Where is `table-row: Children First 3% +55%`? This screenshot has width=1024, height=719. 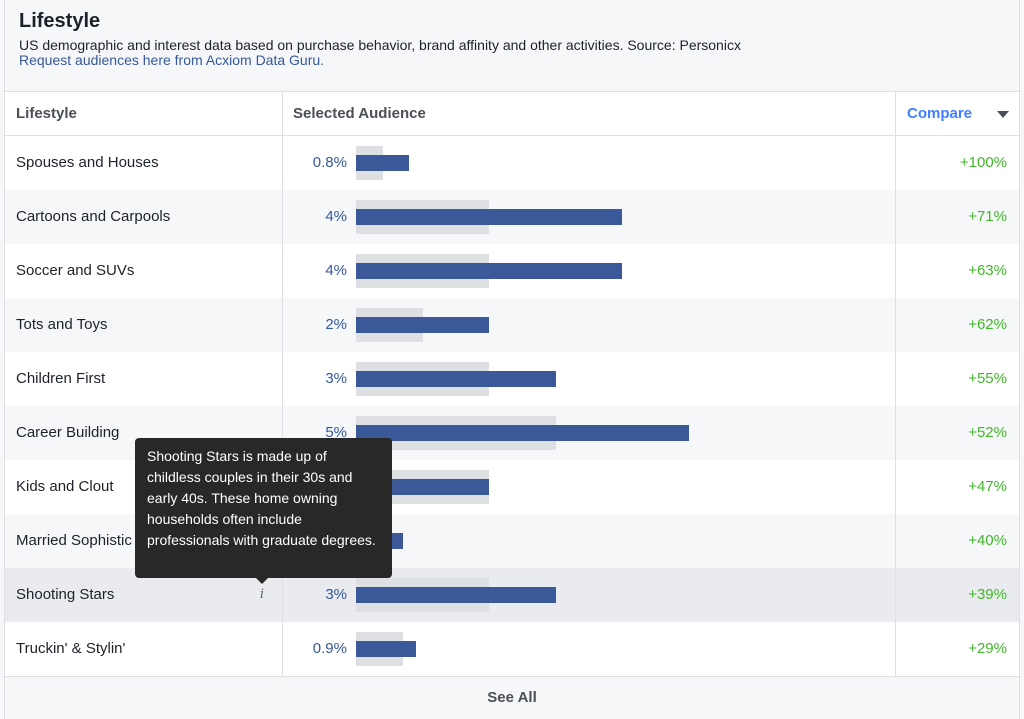 table-row: Children First 3% +55% is located at coordinates (512, 379).